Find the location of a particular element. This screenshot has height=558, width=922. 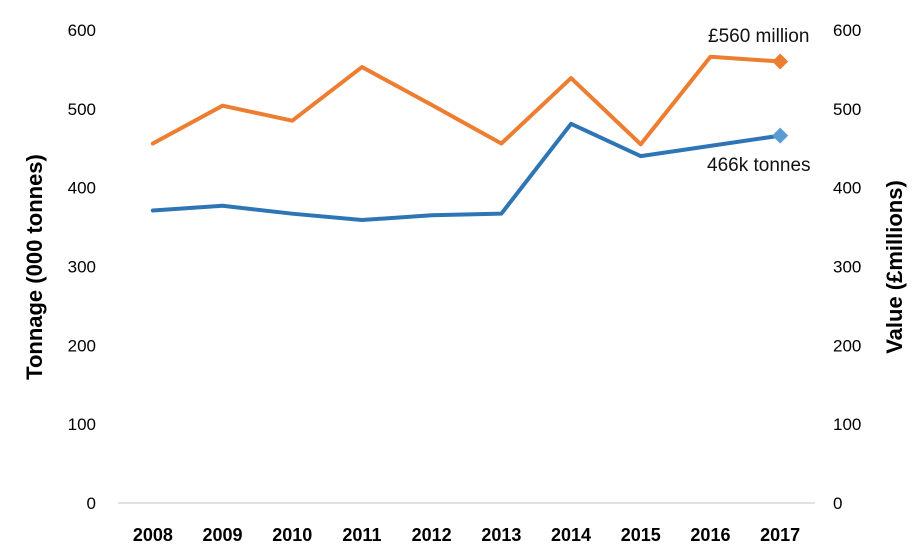

right-tick-label: 200 is located at coordinates (847, 345).